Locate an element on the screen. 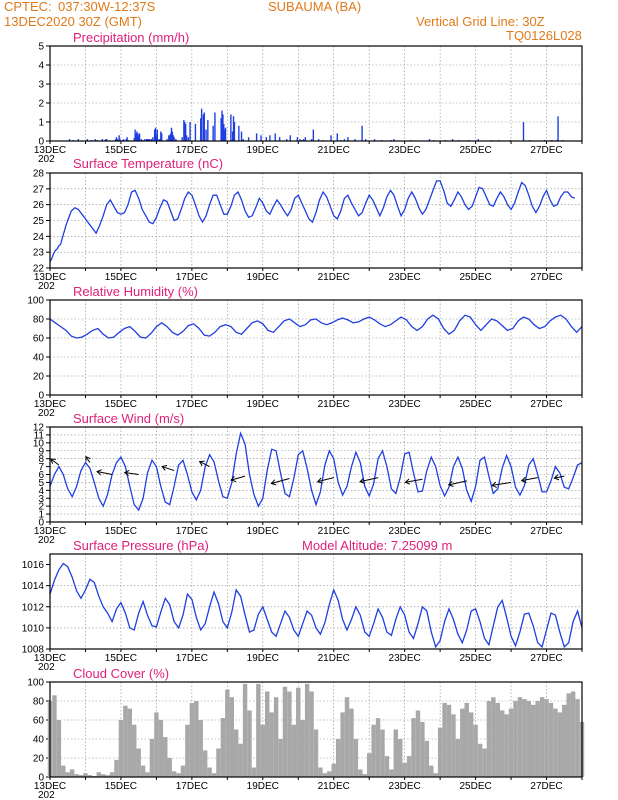 Image resolution: width=618 pixels, height=800 pixels. header-run-code: TQ0126L028 is located at coordinates (544, 35).